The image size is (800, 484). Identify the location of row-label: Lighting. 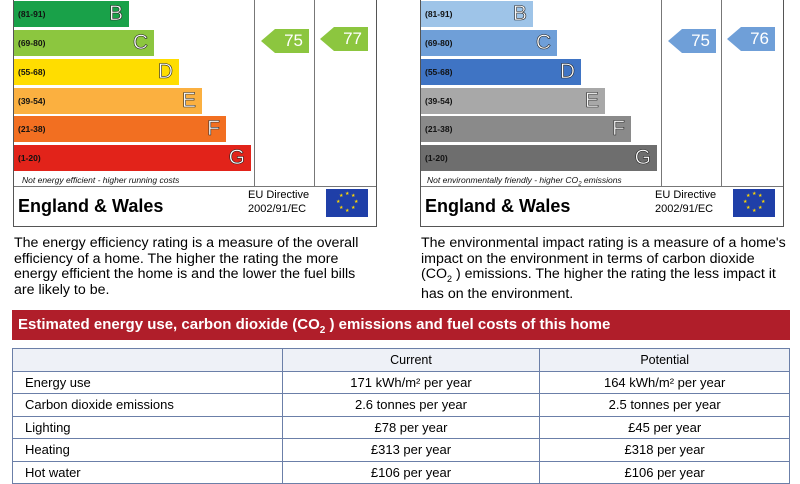
(147, 427).